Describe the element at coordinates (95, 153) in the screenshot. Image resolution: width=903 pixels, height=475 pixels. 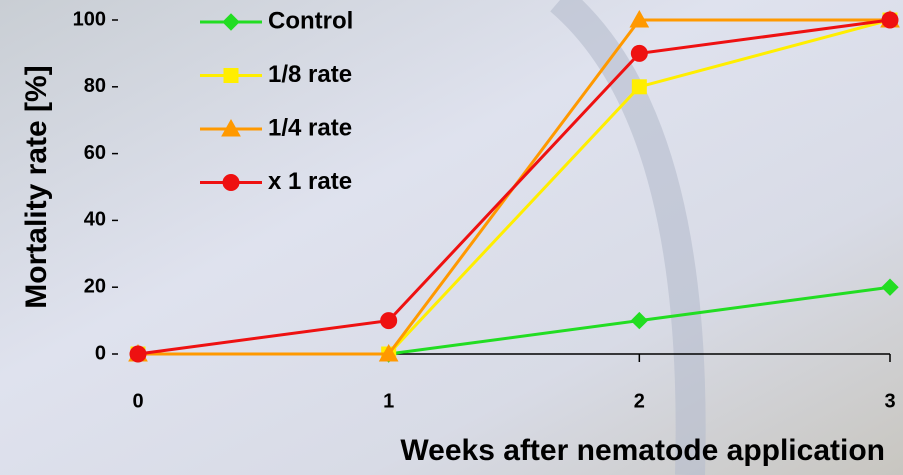
I see `y-tick-label: 60` at that location.